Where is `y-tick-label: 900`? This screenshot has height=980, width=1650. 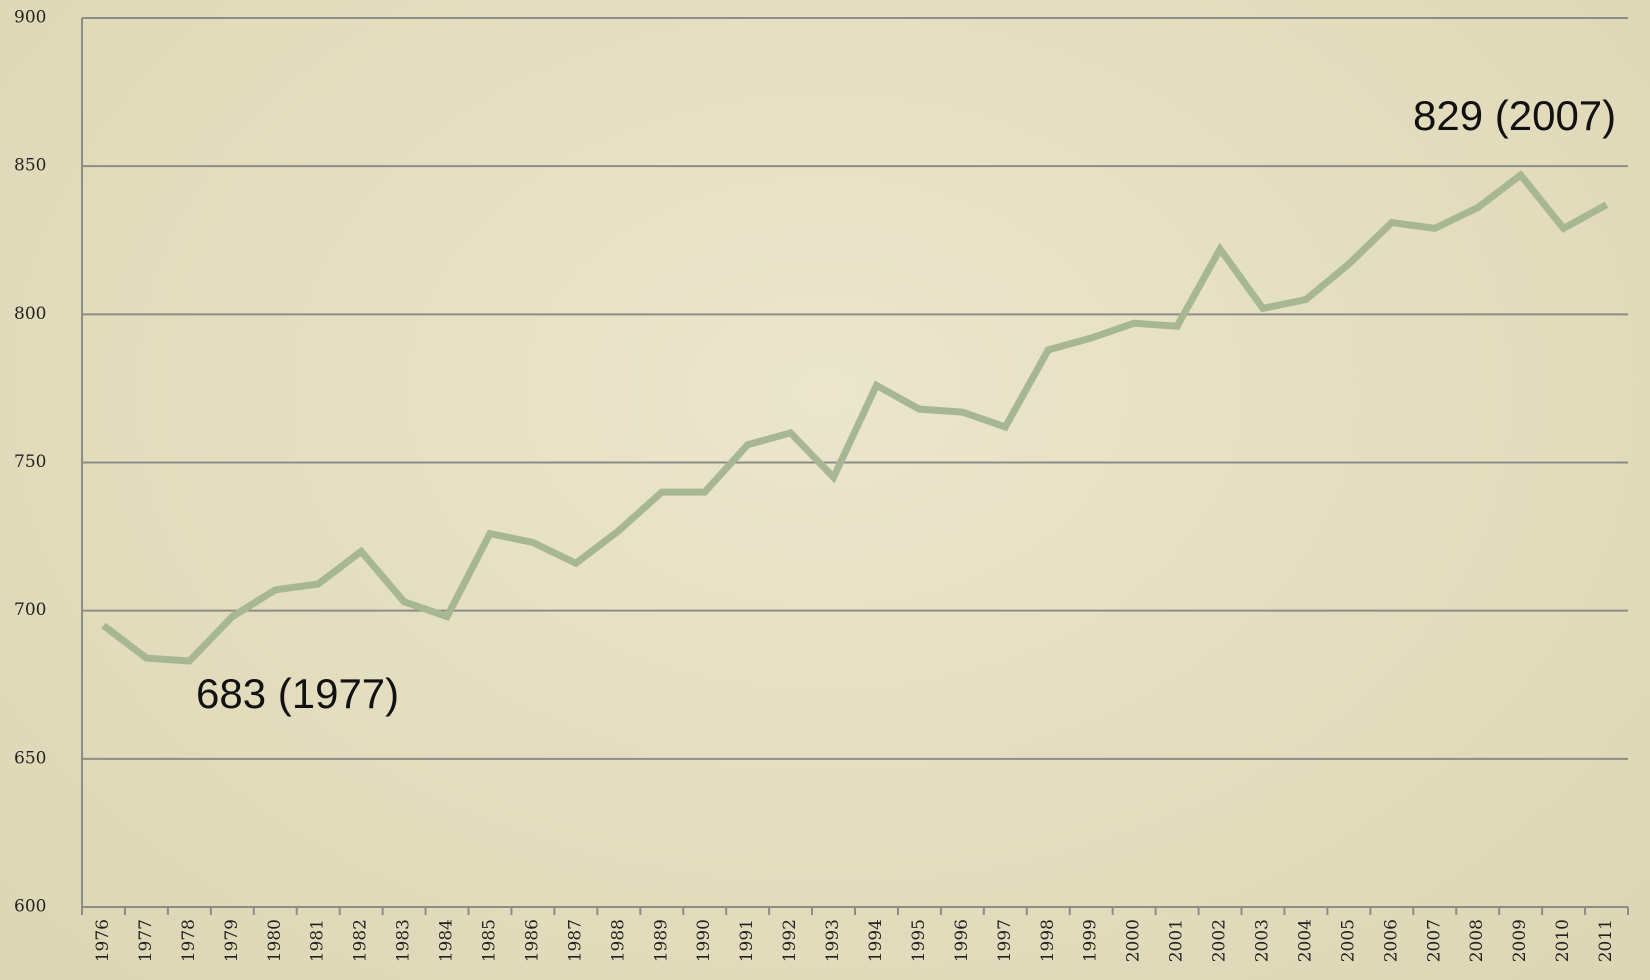 y-tick-label: 900 is located at coordinates (30, 18).